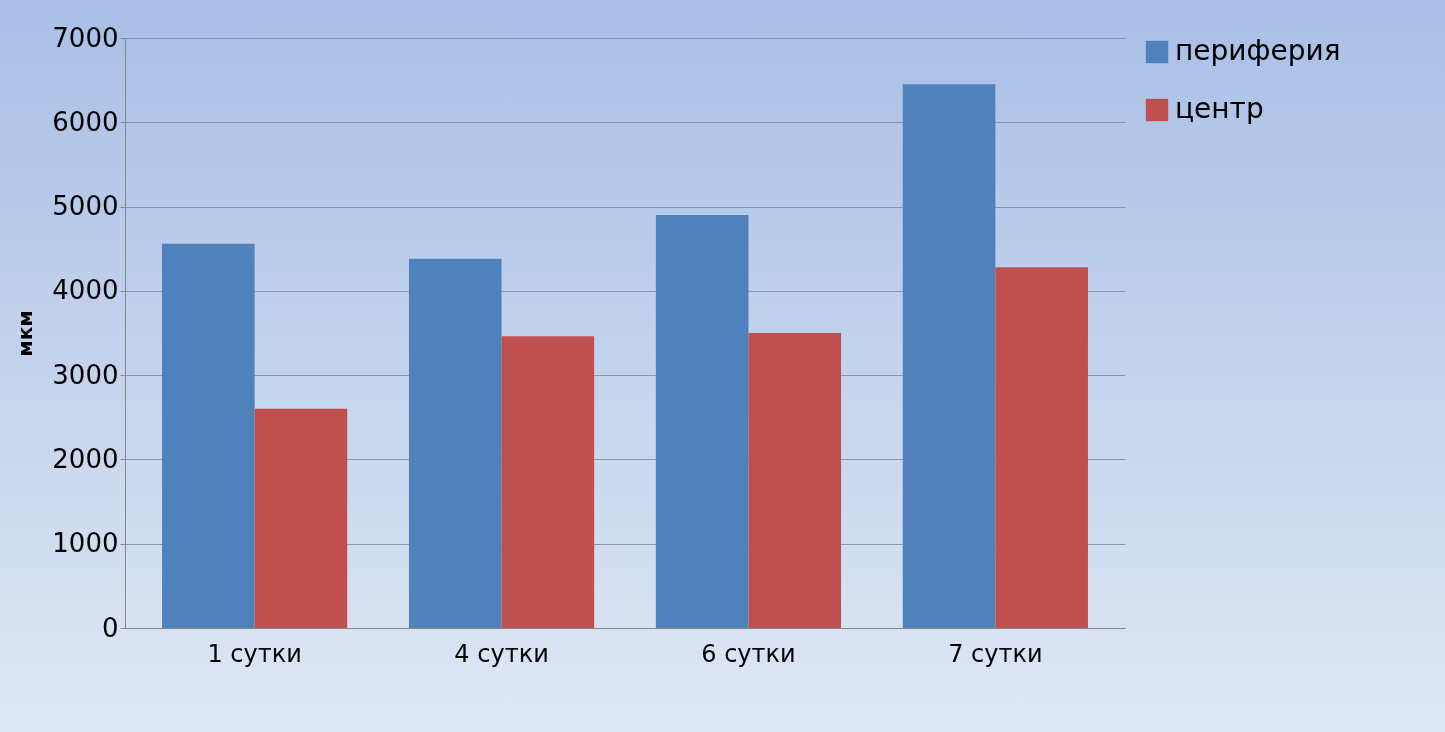 Image resolution: width=1445 pixels, height=732 pixels. What do you see at coordinates (85, 206) in the screenshot?
I see `y-tick-label: 5000` at bounding box center [85, 206].